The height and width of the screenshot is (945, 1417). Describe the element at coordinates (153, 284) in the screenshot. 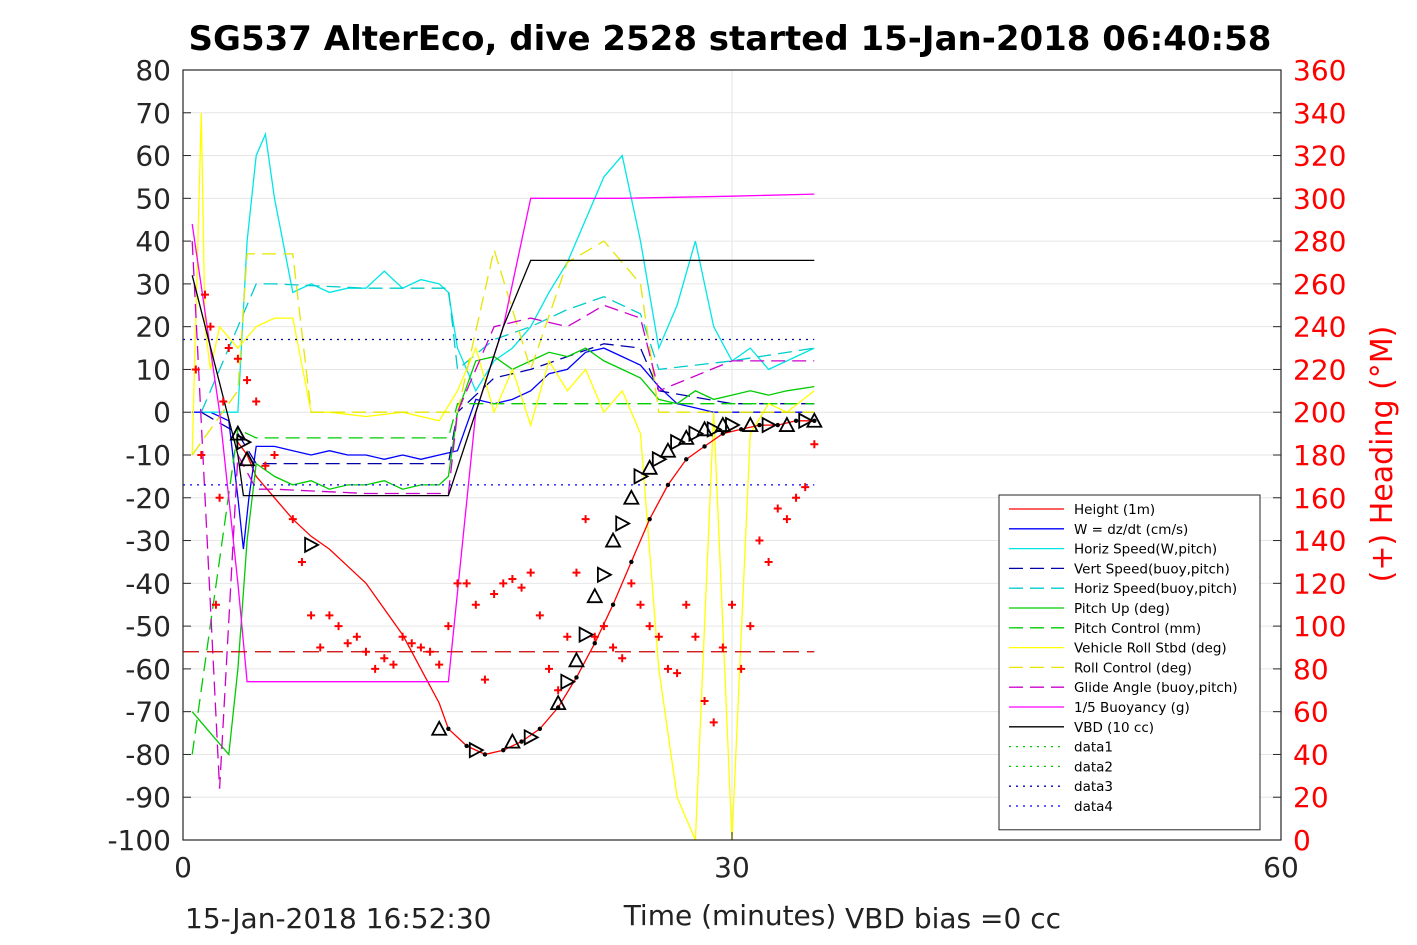

I see `y-left-tick-label: 30` at that location.